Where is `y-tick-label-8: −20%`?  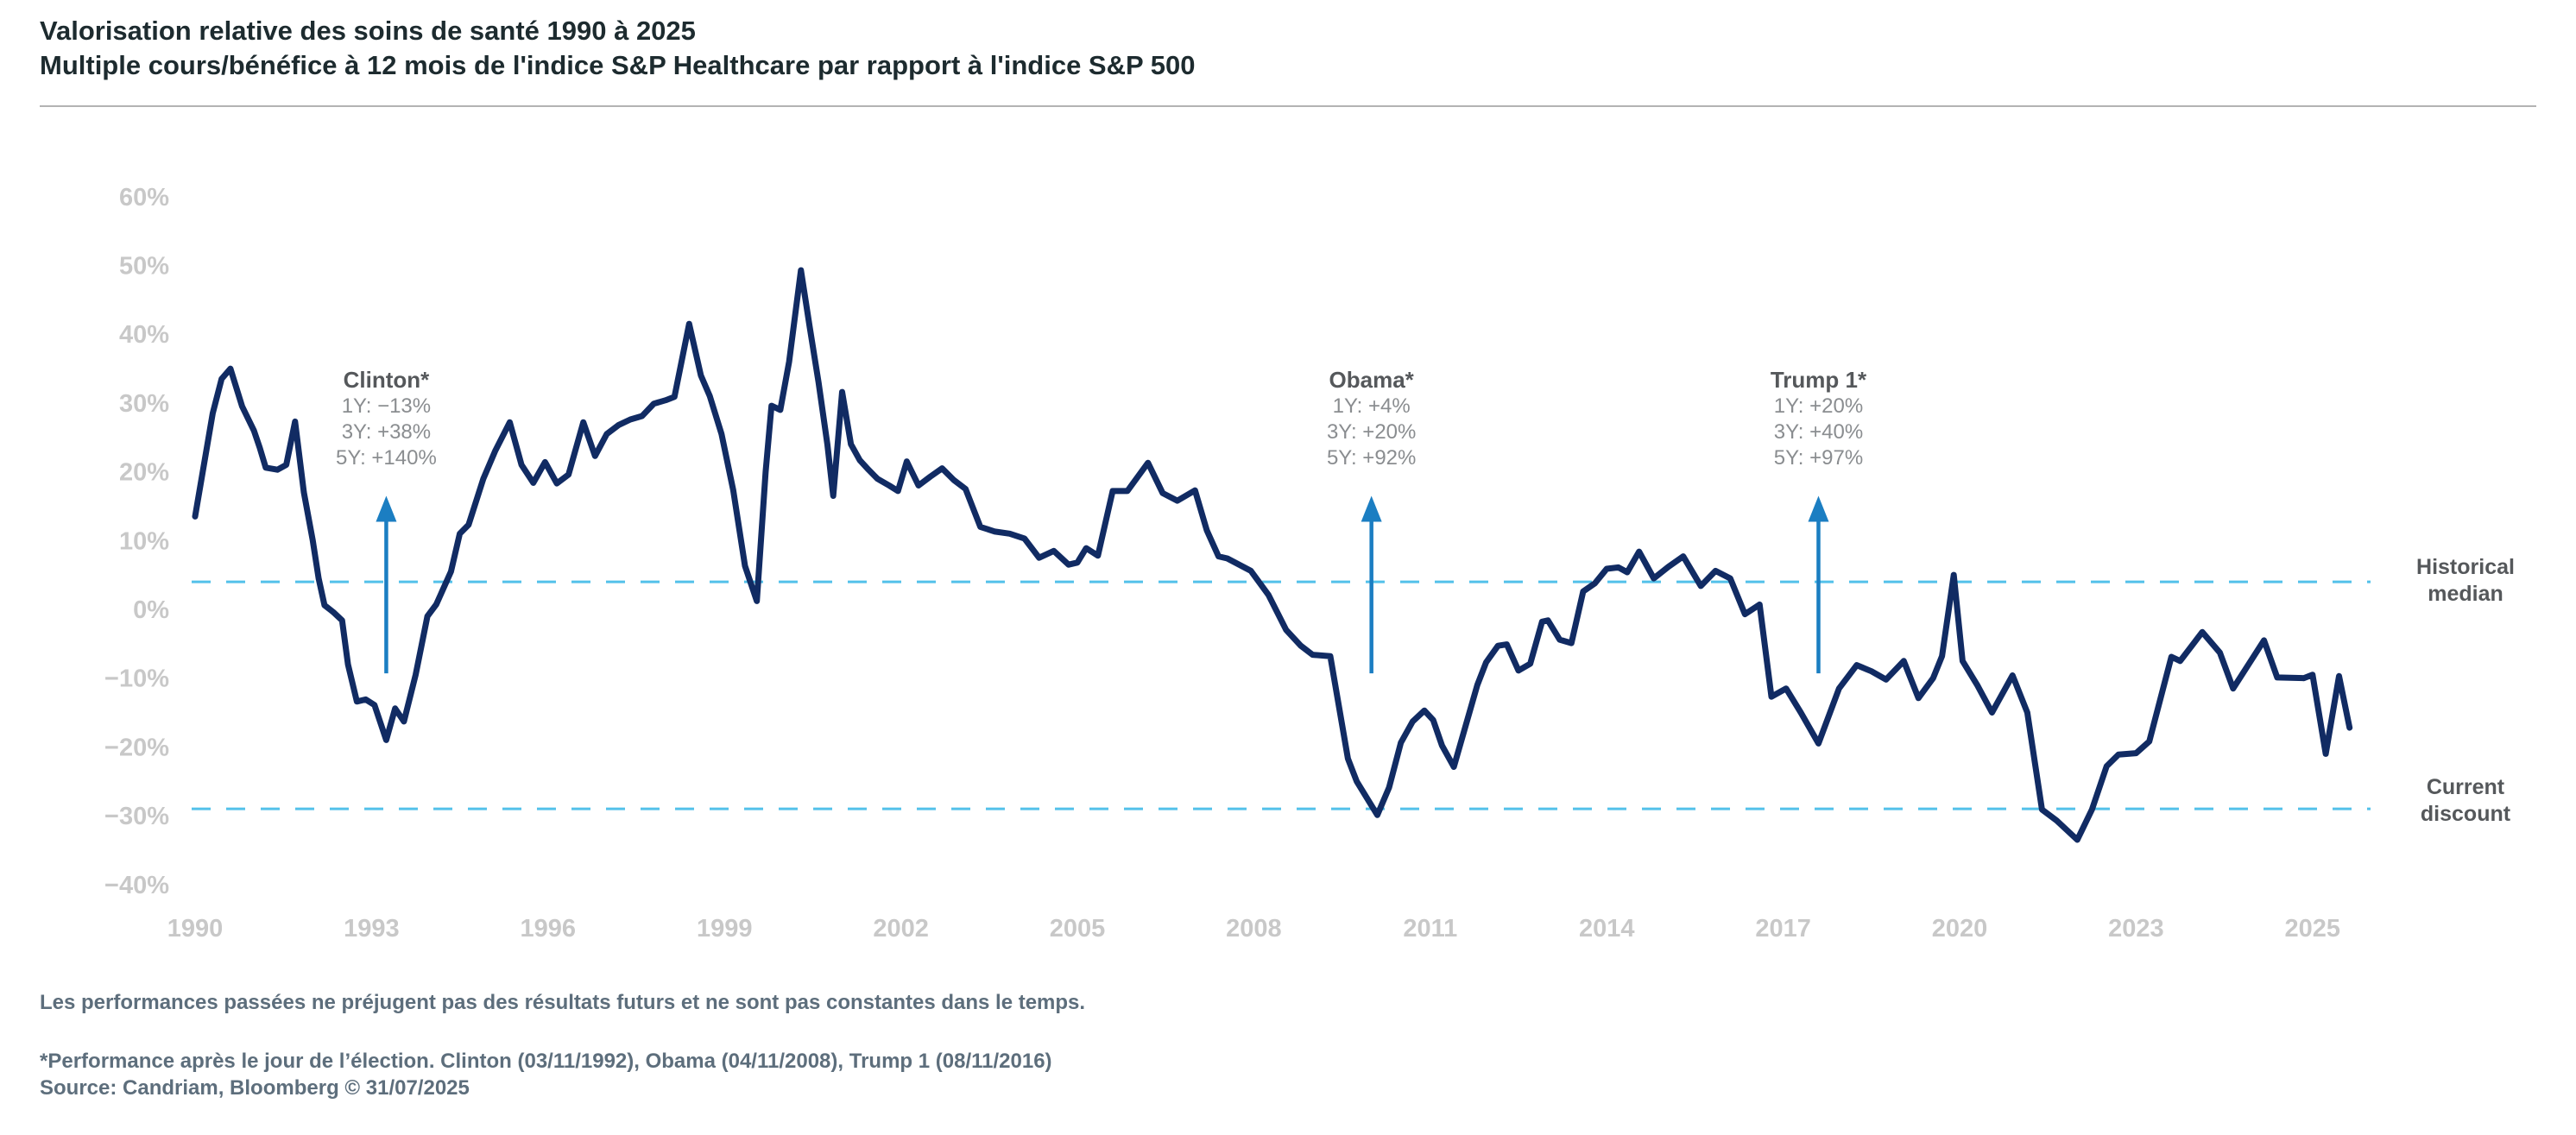
y-tick-label-8: −20% is located at coordinates (136, 747).